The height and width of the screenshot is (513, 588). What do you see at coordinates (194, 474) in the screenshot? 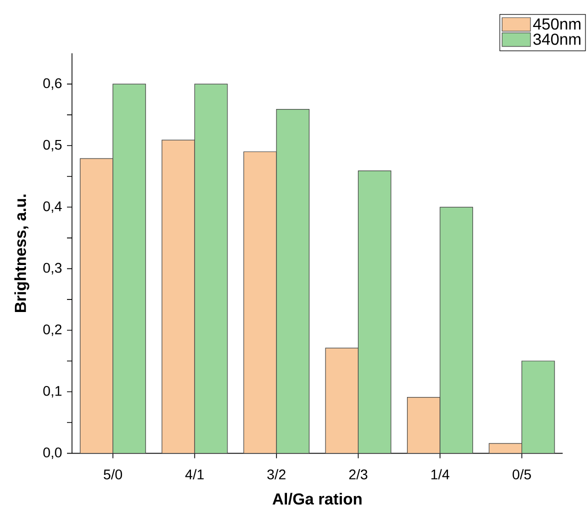
I see `x-tick-label: 4/1` at bounding box center [194, 474].